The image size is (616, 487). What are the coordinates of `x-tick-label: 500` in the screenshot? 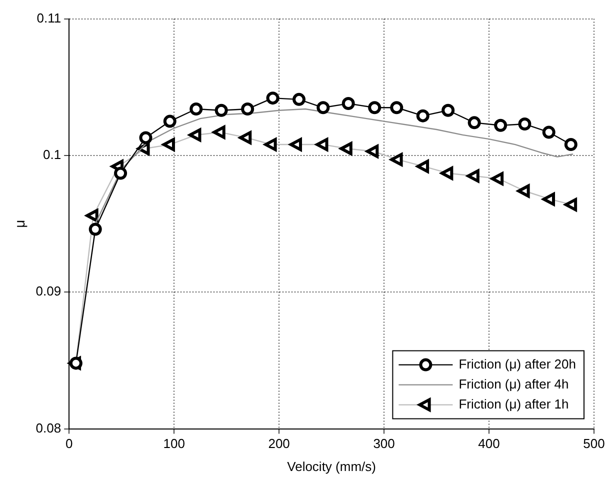 It's located at (594, 444).